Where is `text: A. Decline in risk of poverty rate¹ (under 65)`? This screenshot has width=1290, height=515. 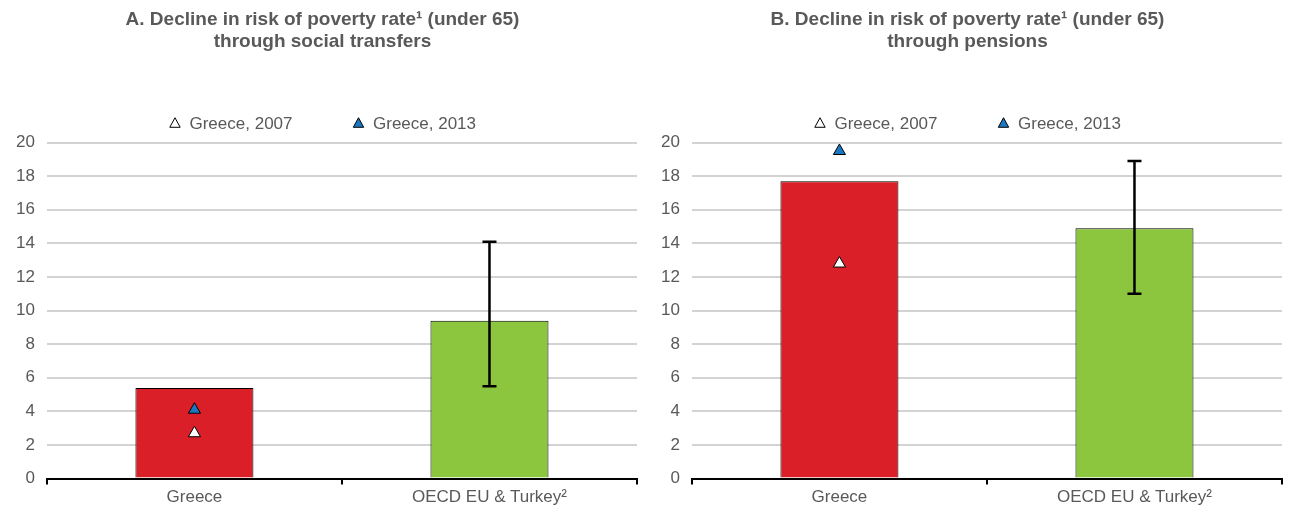
text: A. Decline in risk of poverty rate¹ (under 65) is located at coordinates (322, 18).